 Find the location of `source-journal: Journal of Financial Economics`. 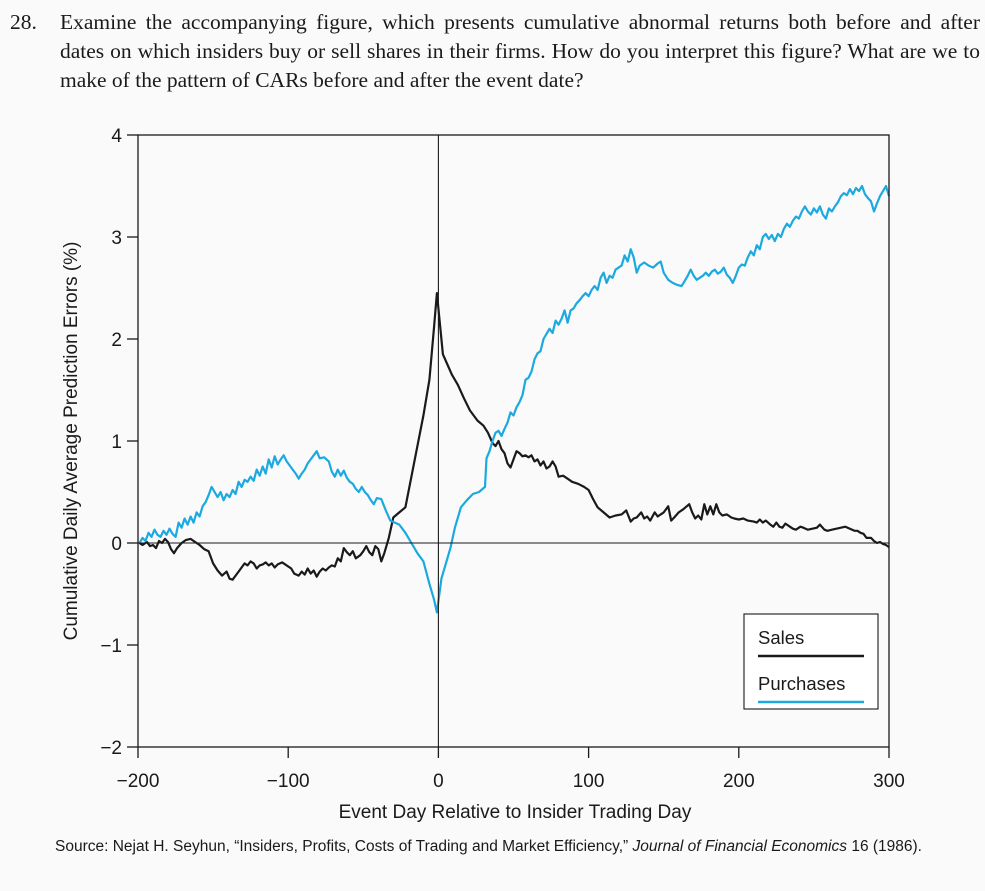

source-journal: Journal of Financial Economics is located at coordinates (740, 846).